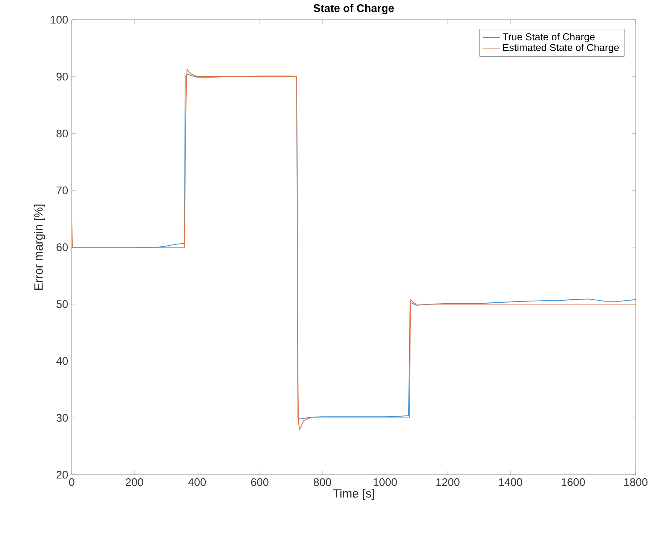 This screenshot has height=533, width=657. Describe the element at coordinates (62, 190) in the screenshot. I see `y-tick-label: 70` at that location.